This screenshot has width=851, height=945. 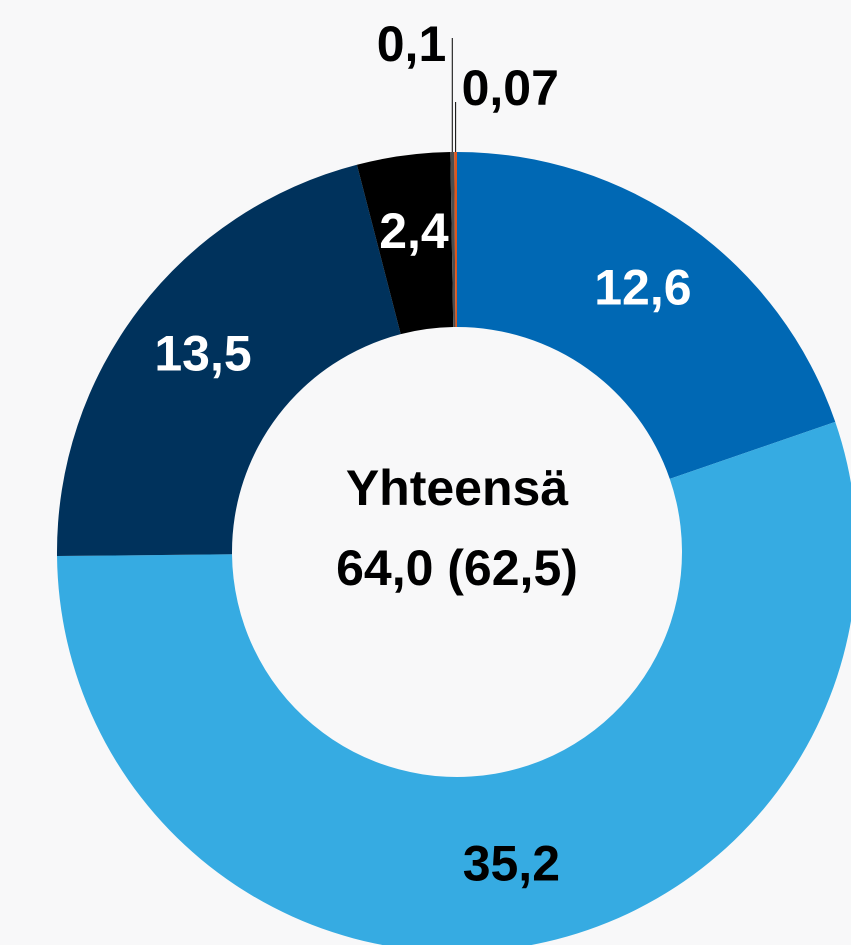 What do you see at coordinates (511, 864) in the screenshot?
I see `value-label: 35,2` at bounding box center [511, 864].